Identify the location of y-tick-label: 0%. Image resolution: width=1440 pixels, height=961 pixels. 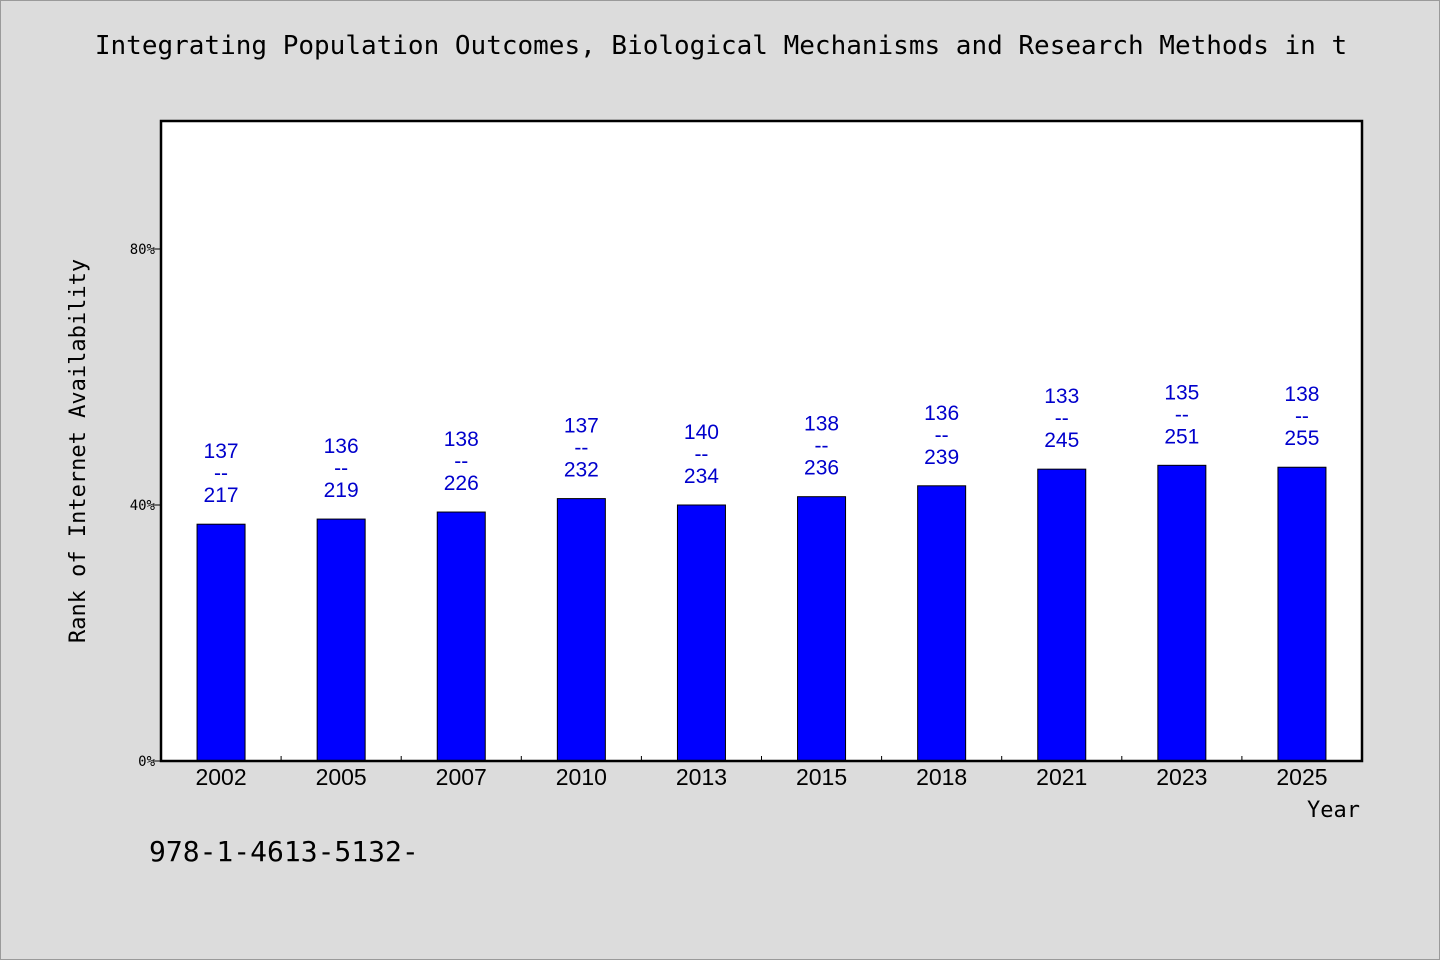
(146, 762).